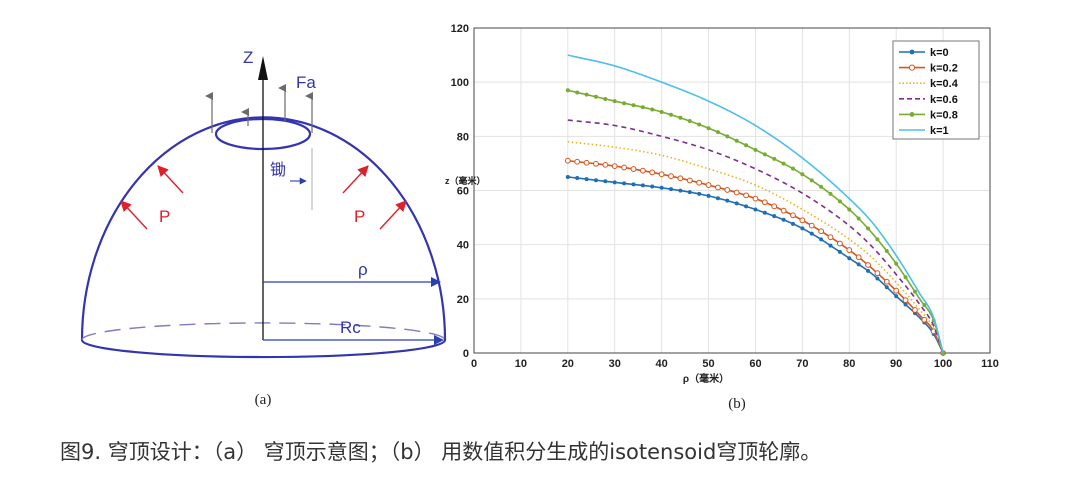 The height and width of the screenshot is (490, 1080). I want to click on x-tick-label-8: 80, so click(849, 364).